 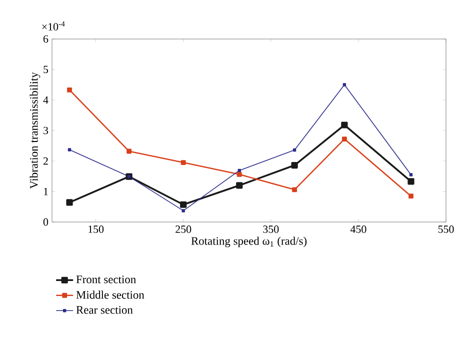 What do you see at coordinates (106, 280) in the screenshot?
I see `legend-label: Front section` at bounding box center [106, 280].